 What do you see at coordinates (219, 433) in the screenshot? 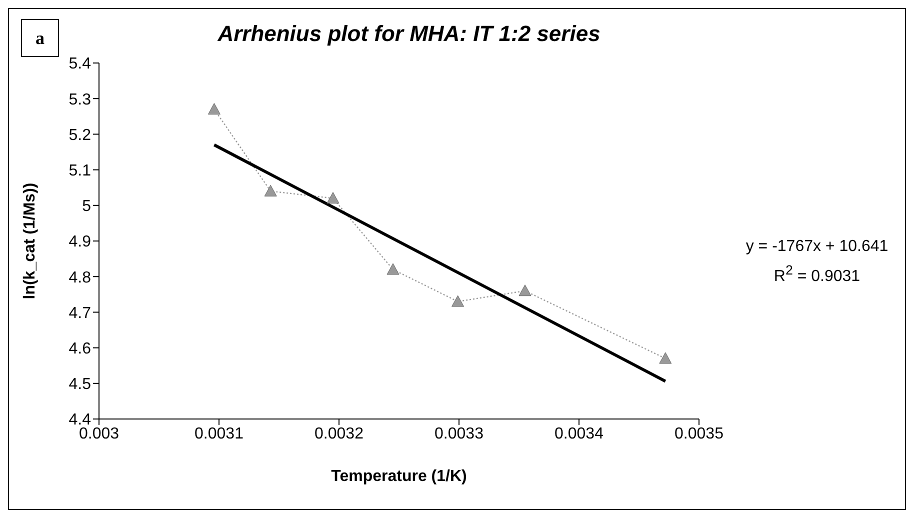
I see `x-tick-label: 0.0031` at bounding box center [219, 433].